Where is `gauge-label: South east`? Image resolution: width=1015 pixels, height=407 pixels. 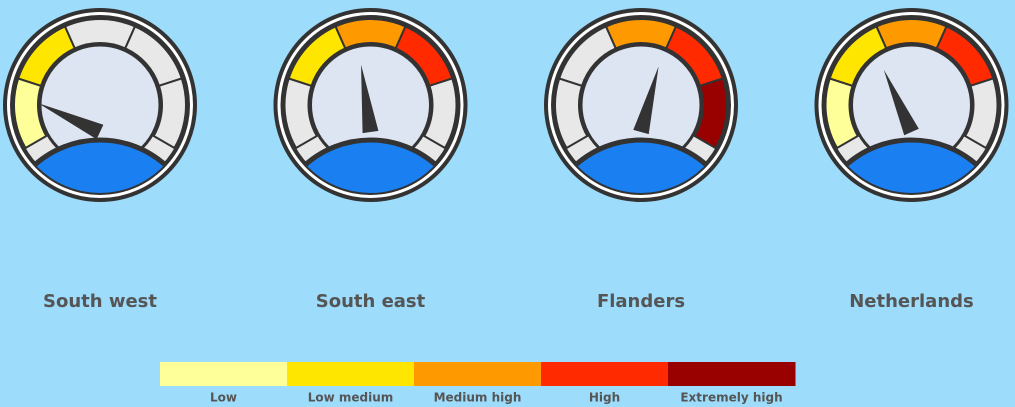
gauge-label: South east is located at coordinates (371, 301).